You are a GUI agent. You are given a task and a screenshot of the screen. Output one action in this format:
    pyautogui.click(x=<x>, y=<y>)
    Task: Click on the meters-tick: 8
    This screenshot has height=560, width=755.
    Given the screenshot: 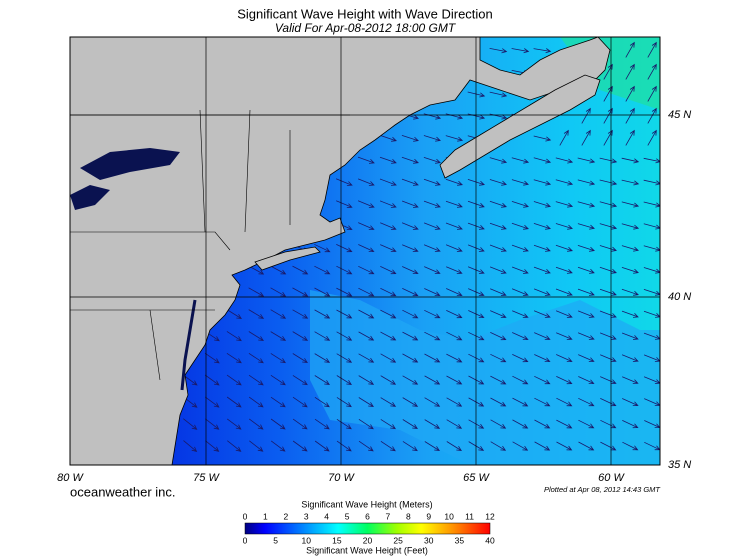 What is the action you would take?
    pyautogui.click(x=408, y=516)
    